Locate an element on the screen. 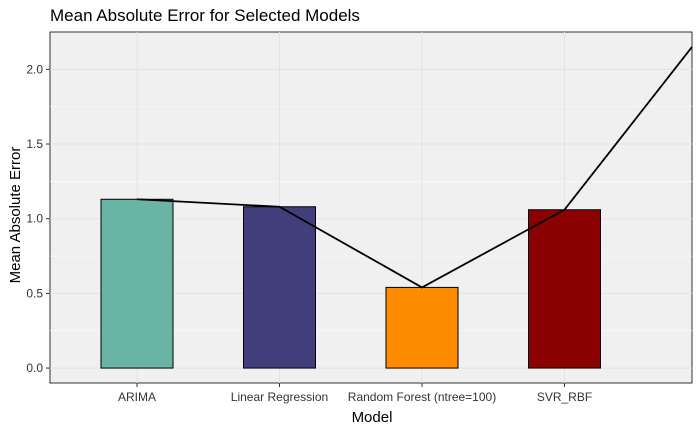 This screenshot has height=432, width=700. x-tick-label: ARIMA is located at coordinates (137, 397).